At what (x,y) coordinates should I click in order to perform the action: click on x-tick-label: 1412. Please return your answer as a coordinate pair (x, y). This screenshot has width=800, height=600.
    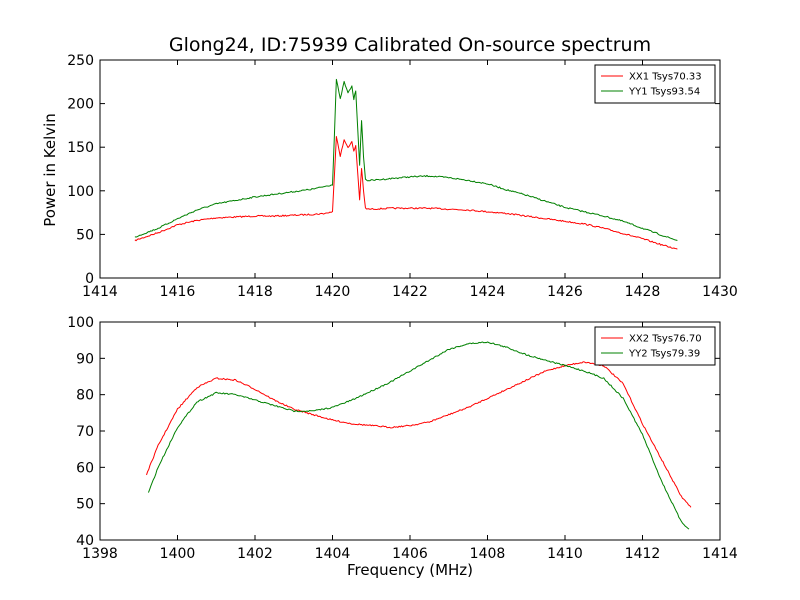
    Looking at the image, I should click on (643, 554).